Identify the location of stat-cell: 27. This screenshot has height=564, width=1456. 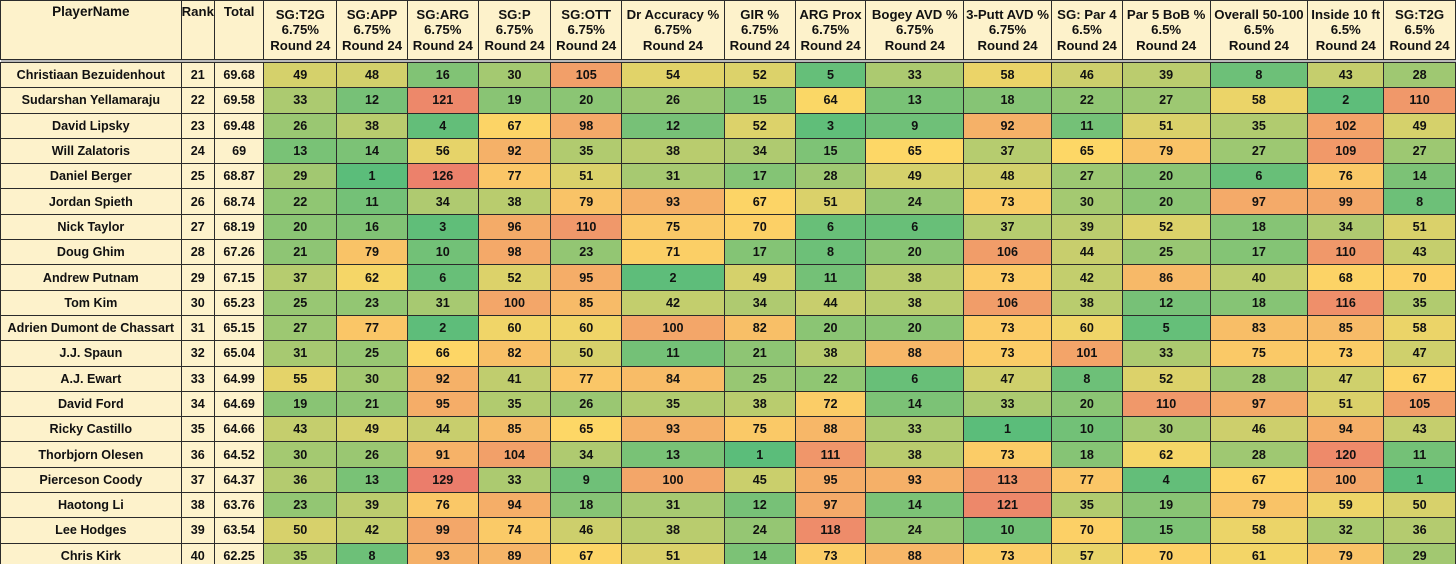
(1086, 176).